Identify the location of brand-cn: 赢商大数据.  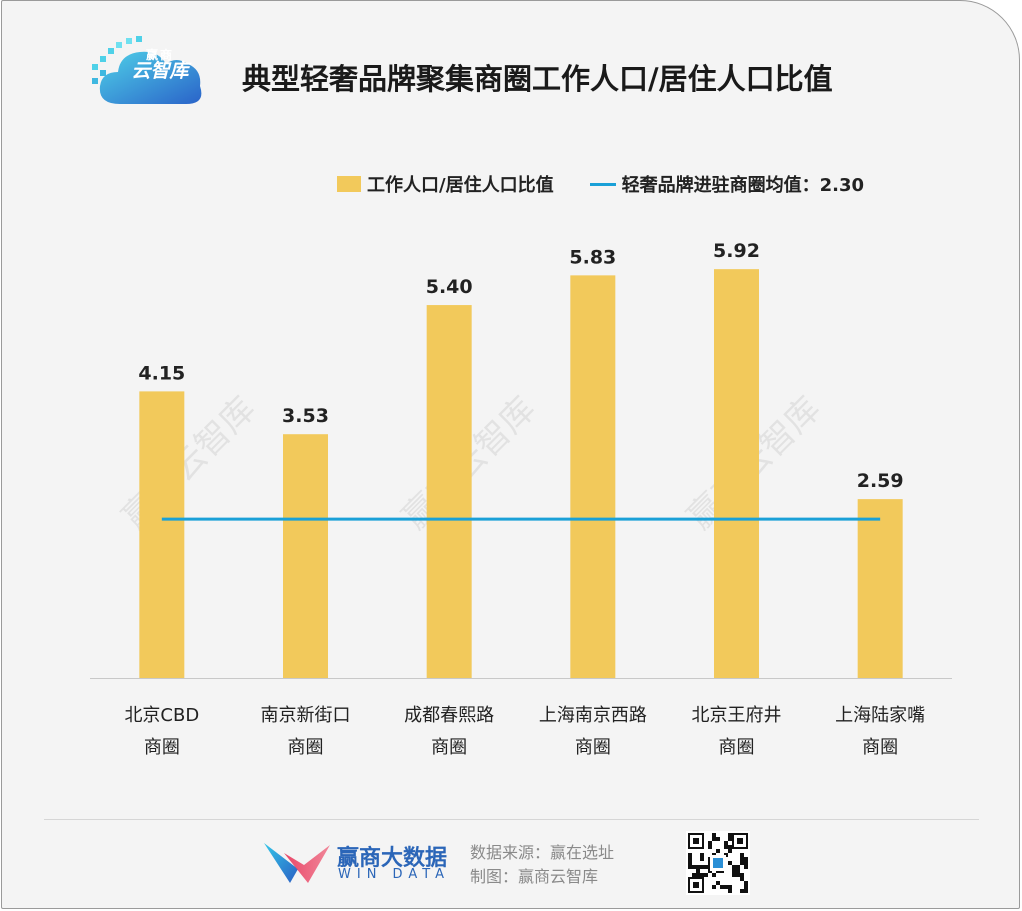
(392, 858).